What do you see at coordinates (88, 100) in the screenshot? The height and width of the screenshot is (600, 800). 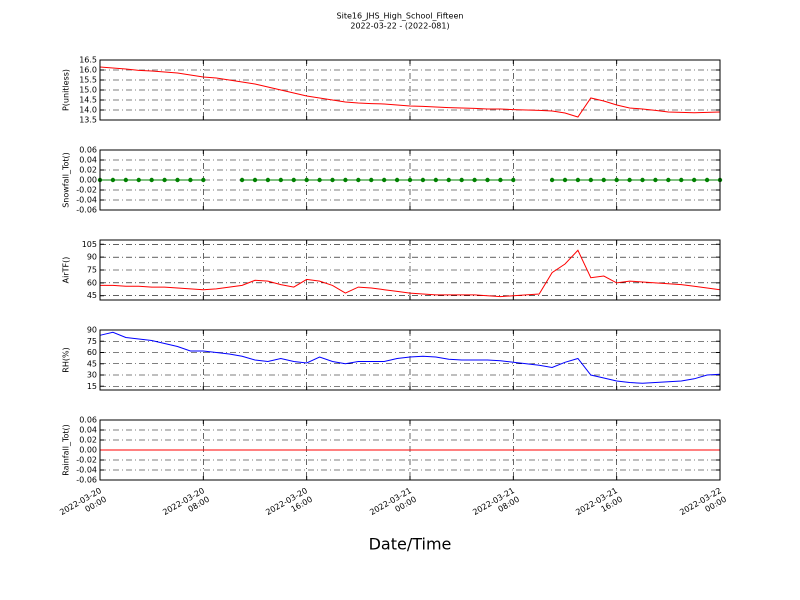 I see `y-tick-label: 14.5` at bounding box center [88, 100].